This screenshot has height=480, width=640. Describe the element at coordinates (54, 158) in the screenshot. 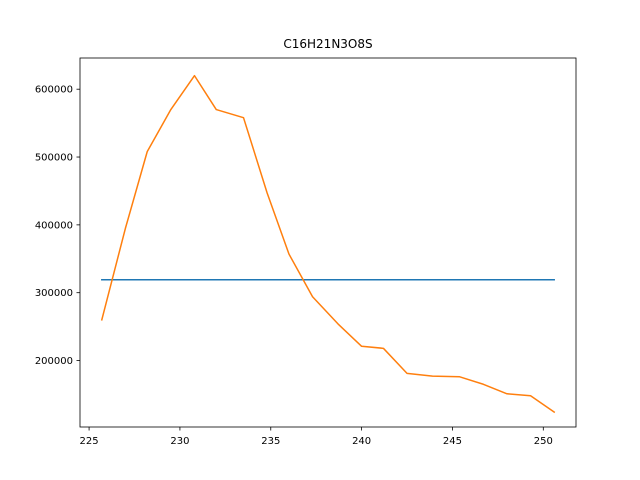

I see `y-tick-label: 500000` at that location.